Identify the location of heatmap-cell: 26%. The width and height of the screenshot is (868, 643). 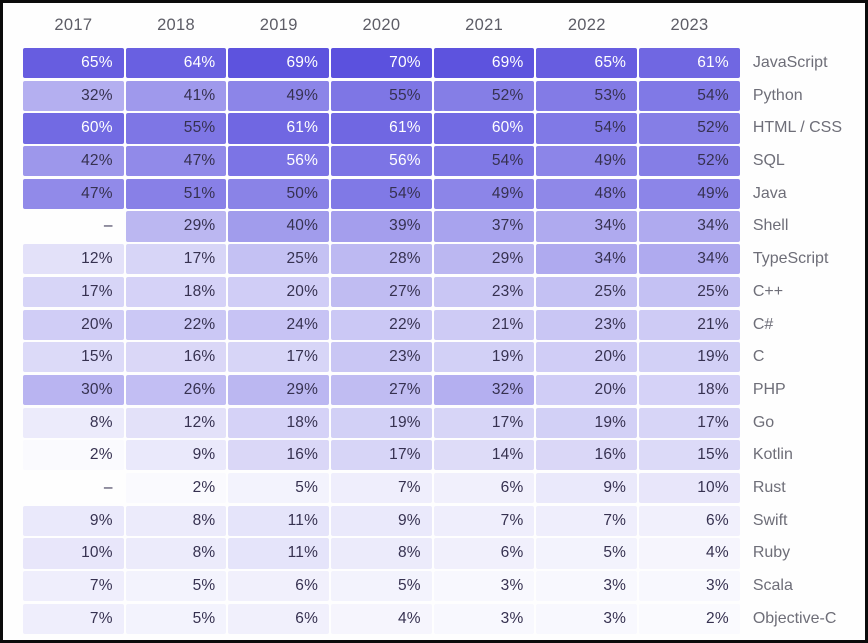
(176, 390).